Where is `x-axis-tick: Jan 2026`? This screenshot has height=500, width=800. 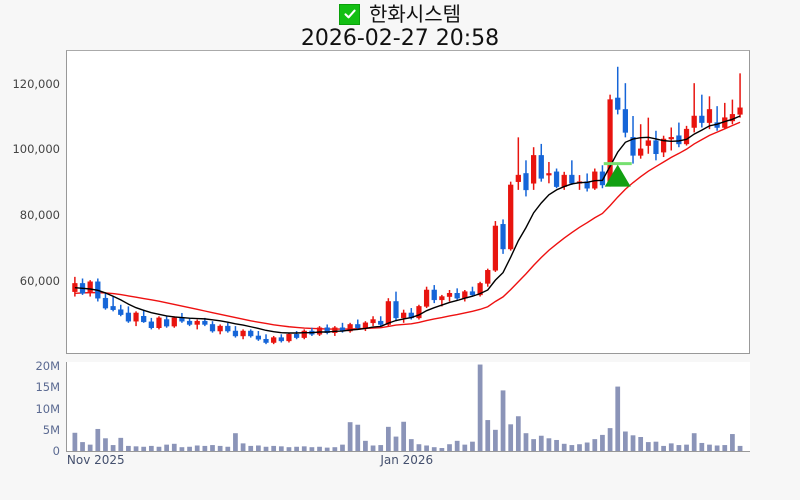
x-axis-tick: Jan 2026 is located at coordinates (407, 460).